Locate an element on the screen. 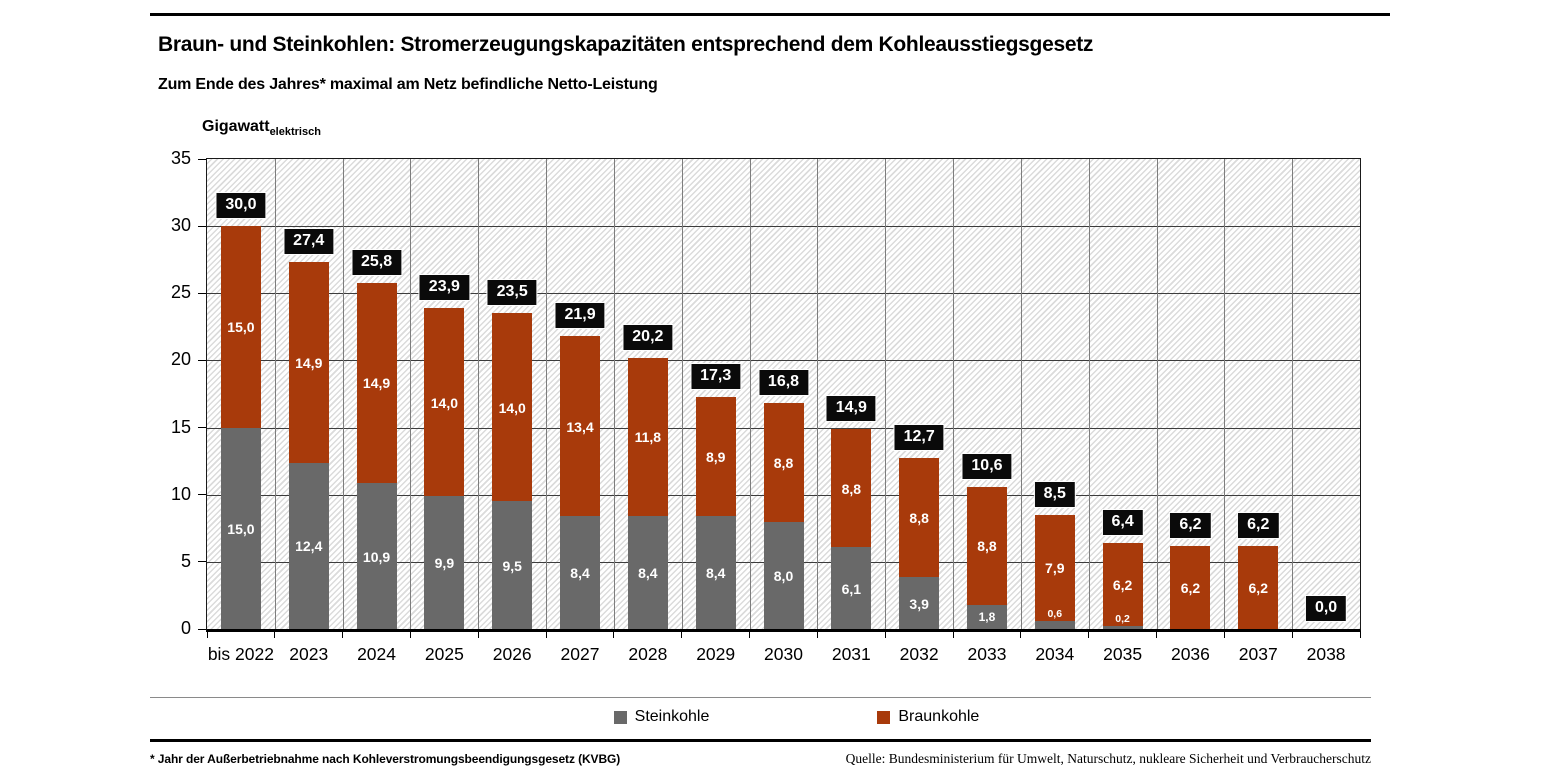  braunkohle-value-label: 7,9 is located at coordinates (1055, 568).